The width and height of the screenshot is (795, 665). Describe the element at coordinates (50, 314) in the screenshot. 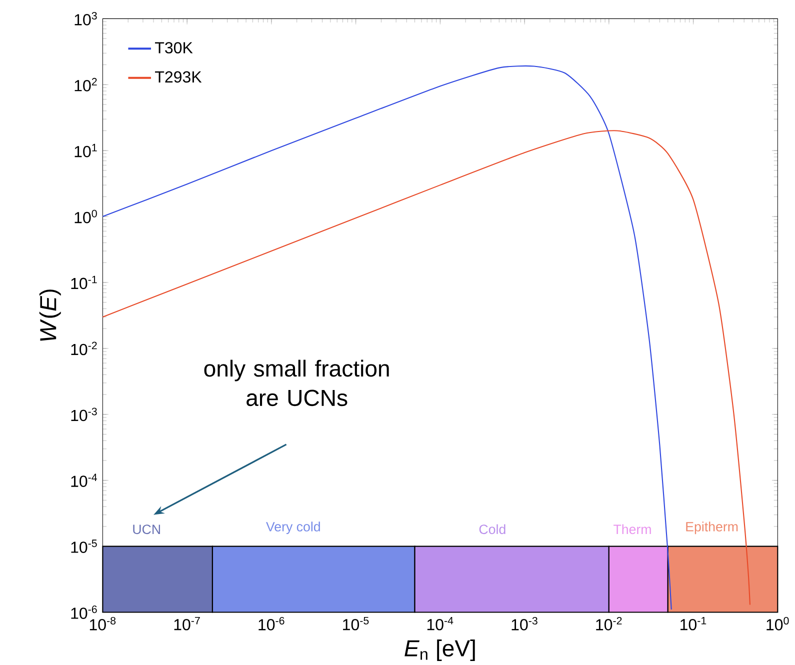

I see `y-axis-title: W(E)` at that location.